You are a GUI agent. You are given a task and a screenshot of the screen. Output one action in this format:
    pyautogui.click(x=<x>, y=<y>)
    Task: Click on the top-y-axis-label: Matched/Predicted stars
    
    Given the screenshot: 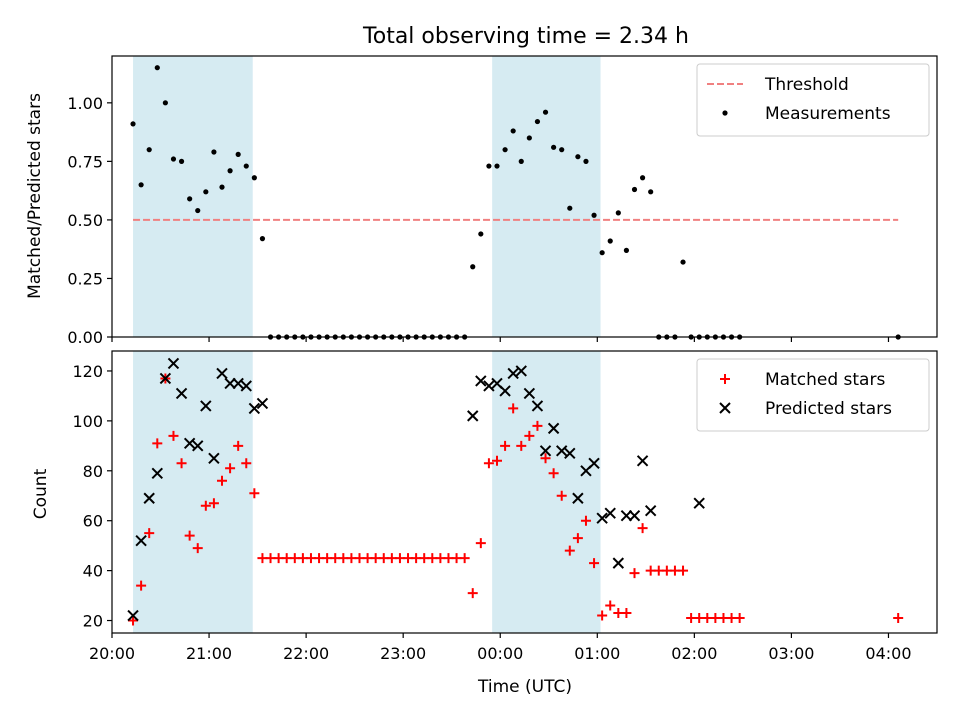 What is the action you would take?
    pyautogui.click(x=35, y=196)
    